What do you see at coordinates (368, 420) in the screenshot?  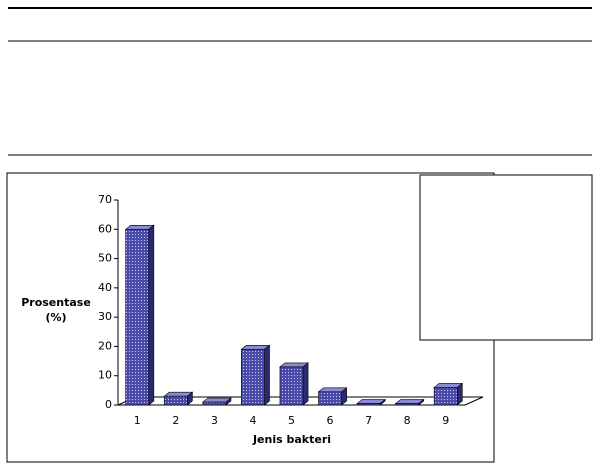 I see `x-tick-label: 7` at bounding box center [368, 420].